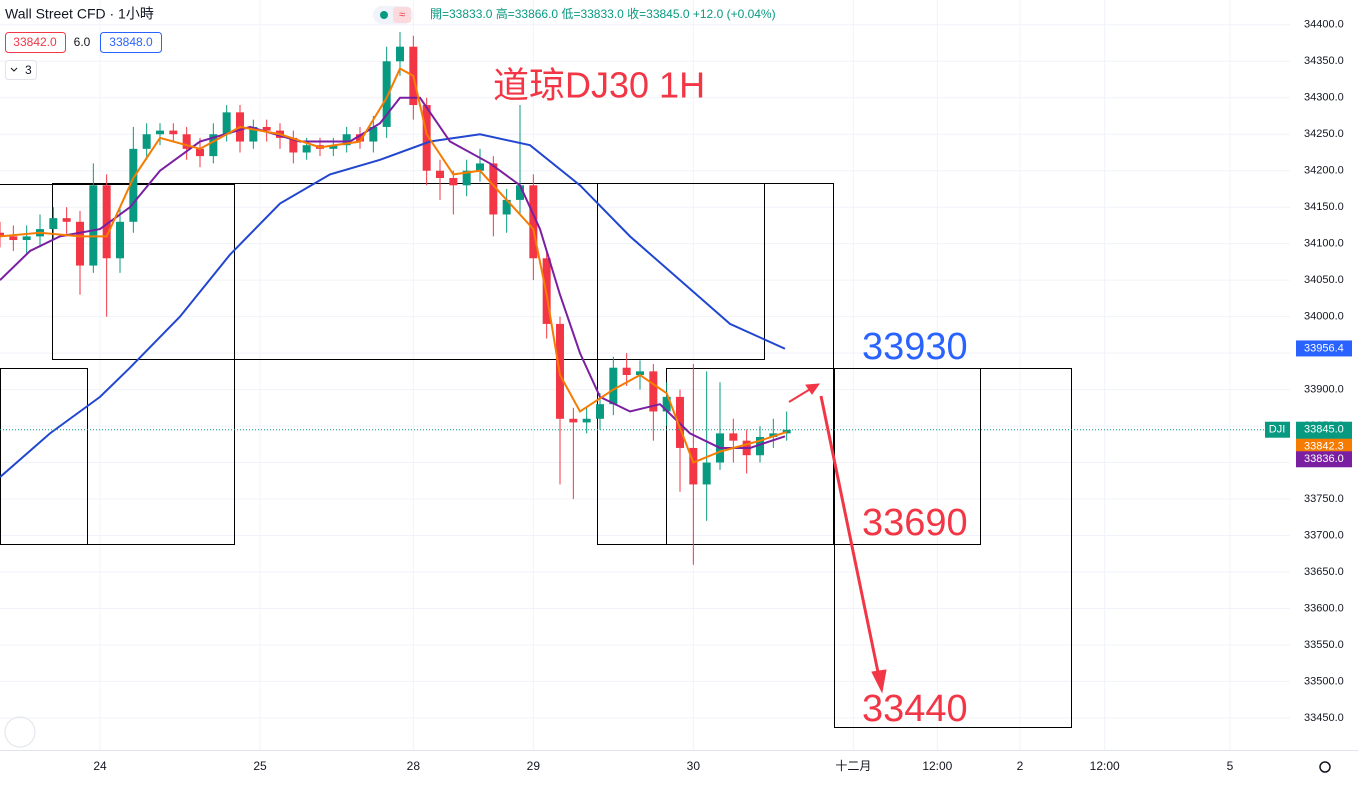 This screenshot has width=1358, height=787. I want to click on y-tick-label: 34400.0, so click(1324, 25).